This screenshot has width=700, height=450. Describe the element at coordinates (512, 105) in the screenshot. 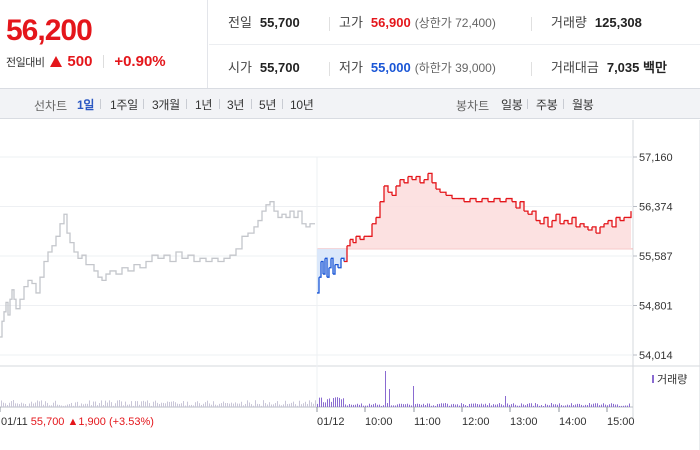

I see `tab-daily-candle: 일봉` at that location.